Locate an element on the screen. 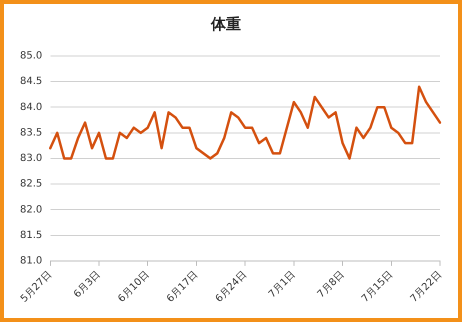 This screenshot has width=462, height=322. x-tick-label: 6月17日 is located at coordinates (182, 287).